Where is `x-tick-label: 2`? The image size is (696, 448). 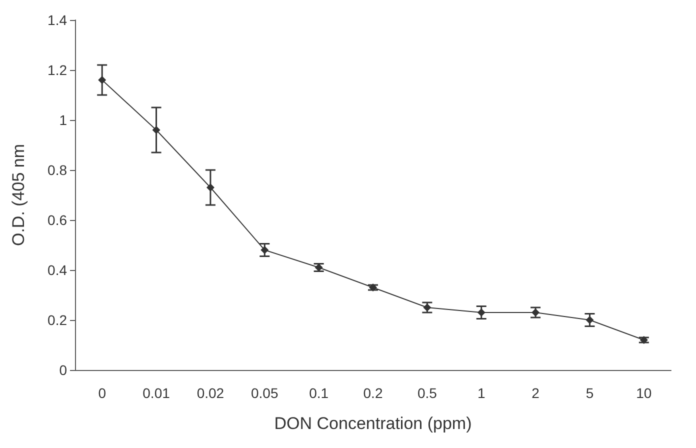 x-tick-label: 2 is located at coordinates (536, 393).